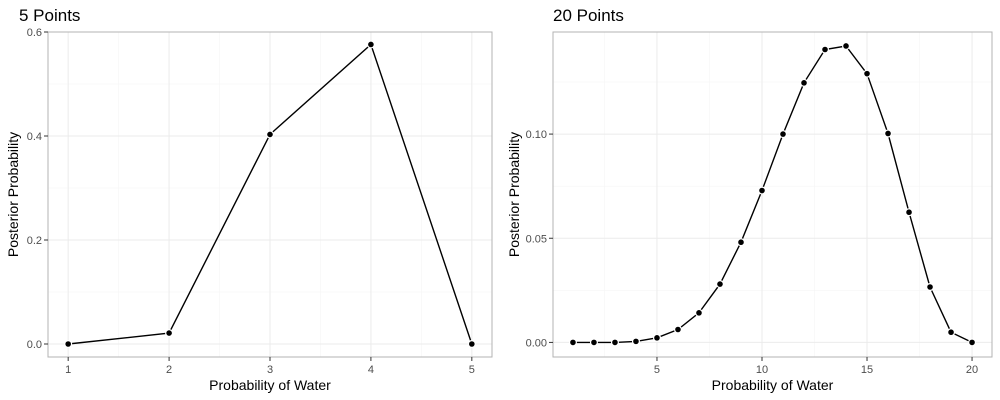  I want to click on x-tick-label: 3, so click(270, 370).